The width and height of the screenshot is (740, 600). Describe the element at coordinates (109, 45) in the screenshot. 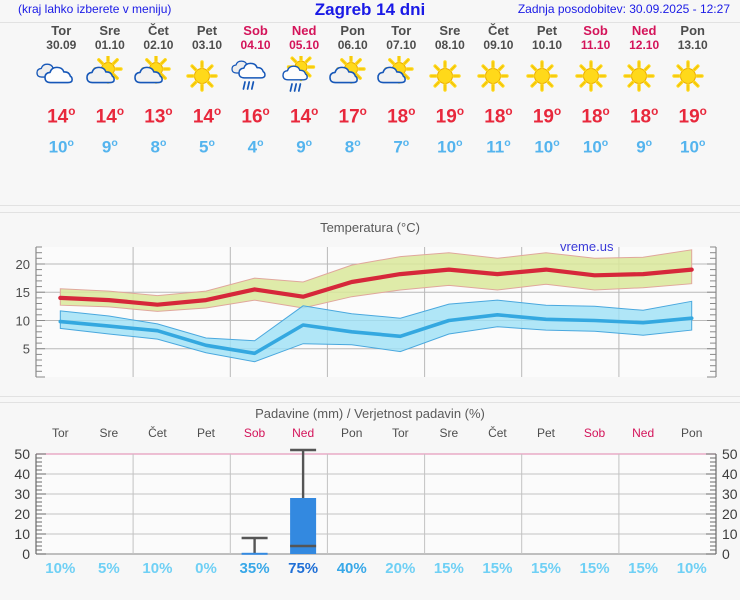

I see `day-date: 01.10` at that location.